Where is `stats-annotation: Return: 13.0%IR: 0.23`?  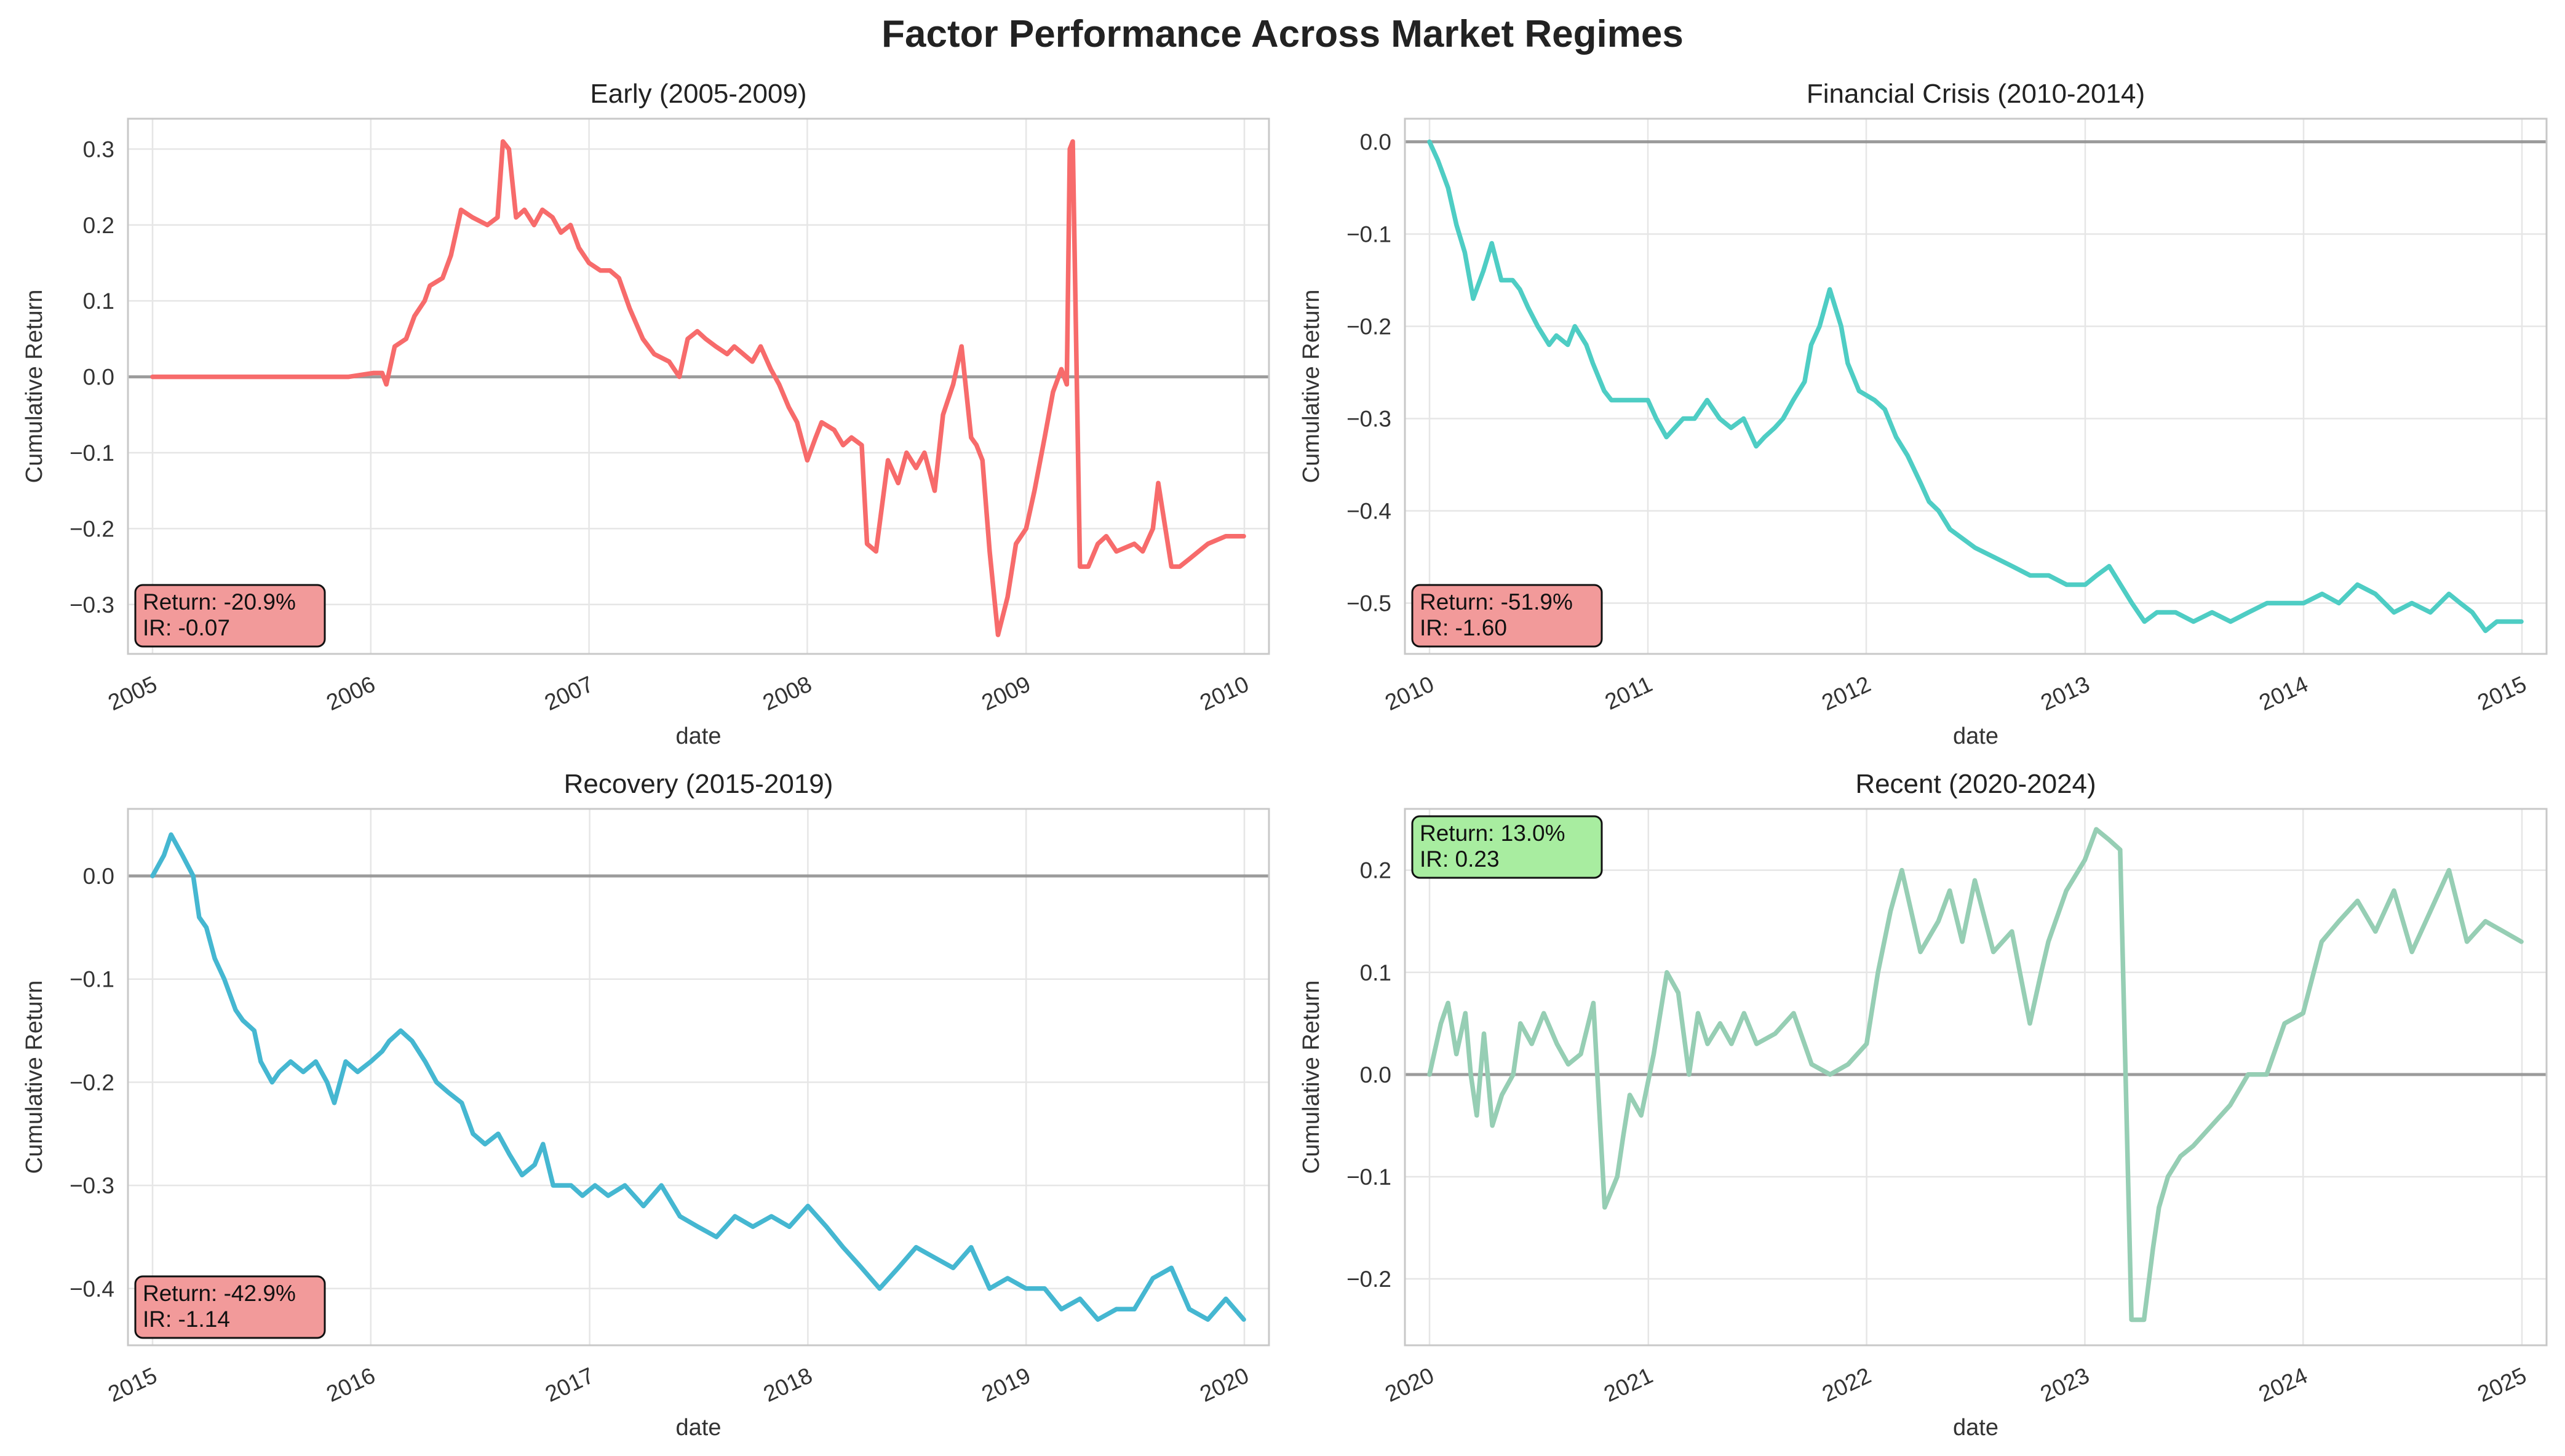
stats-annotation: Return: 13.0%IR: 0.23 is located at coordinates (1507, 847).